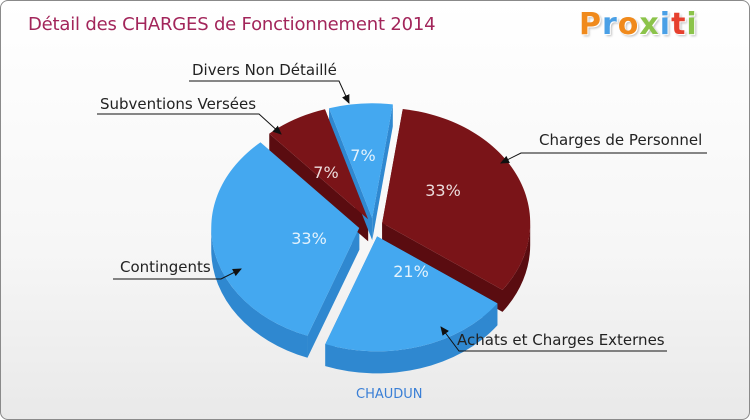 The height and width of the screenshot is (420, 750). I want to click on slice-label: Divers Non Détaillé, so click(264, 70).